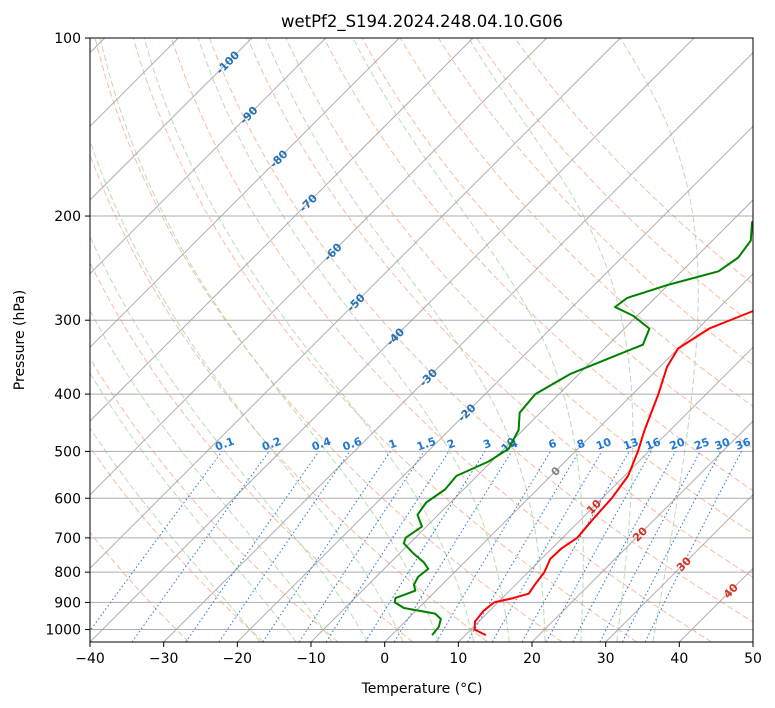 The width and height of the screenshot is (775, 708). I want to click on y-tick-label: 1000, so click(63, 630).